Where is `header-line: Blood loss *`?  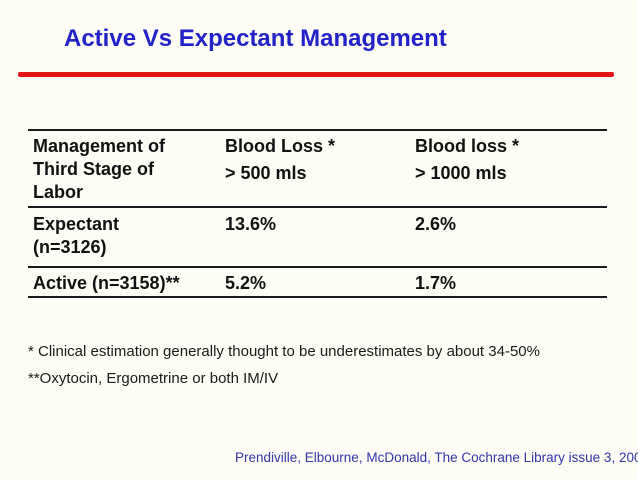
header-line: Blood loss * is located at coordinates (467, 146).